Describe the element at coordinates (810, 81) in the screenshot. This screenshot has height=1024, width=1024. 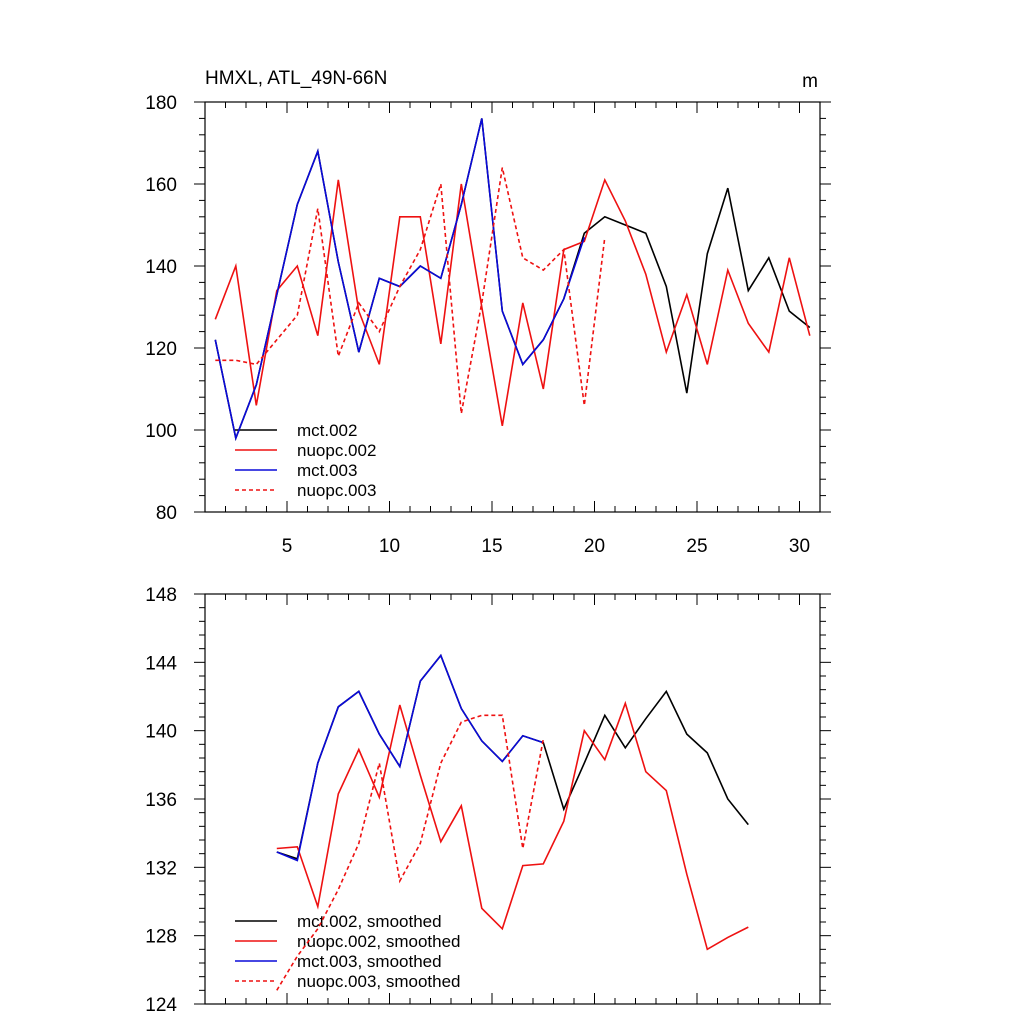
I see `units-label: m` at that location.